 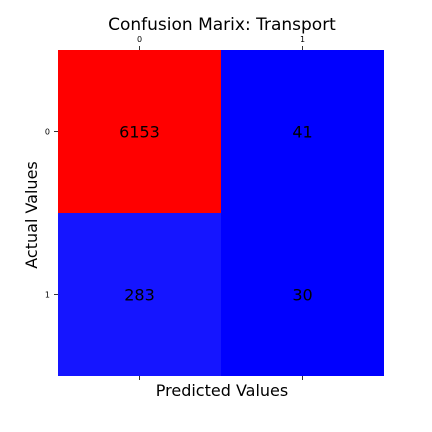 What do you see at coordinates (47, 295) in the screenshot?
I see `y-tick-label-1: 1` at bounding box center [47, 295].